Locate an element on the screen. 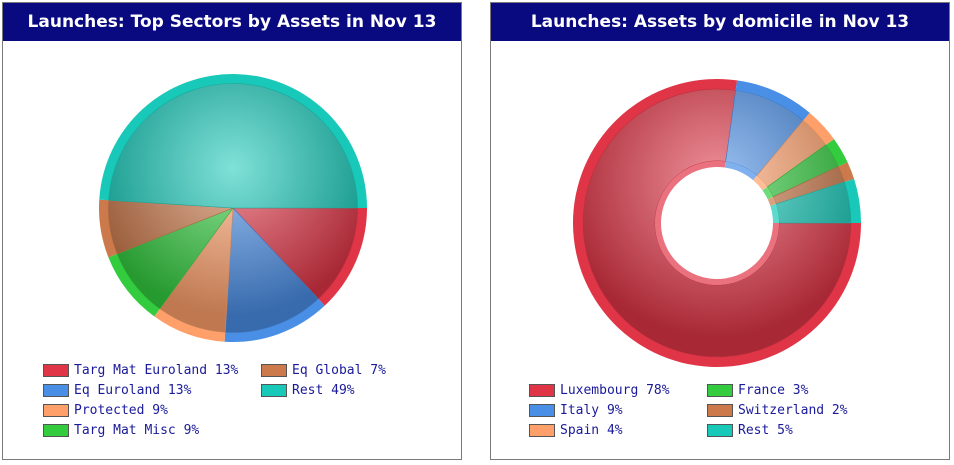 The image size is (954, 465). legend-label: Eq Global 7% is located at coordinates (339, 370).